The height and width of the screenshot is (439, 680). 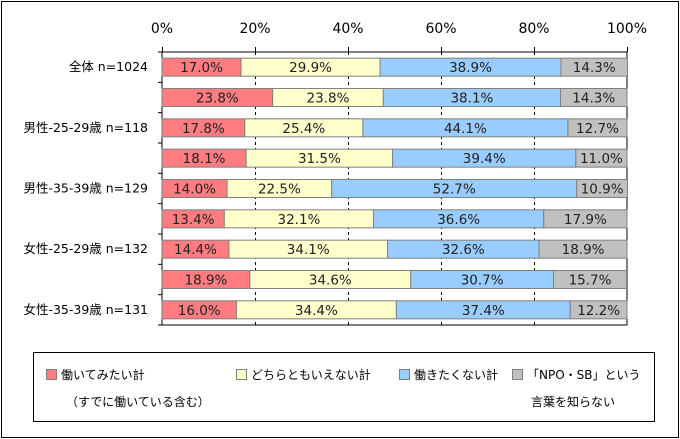 I want to click on data-label: 14.4%, so click(x=195, y=250).